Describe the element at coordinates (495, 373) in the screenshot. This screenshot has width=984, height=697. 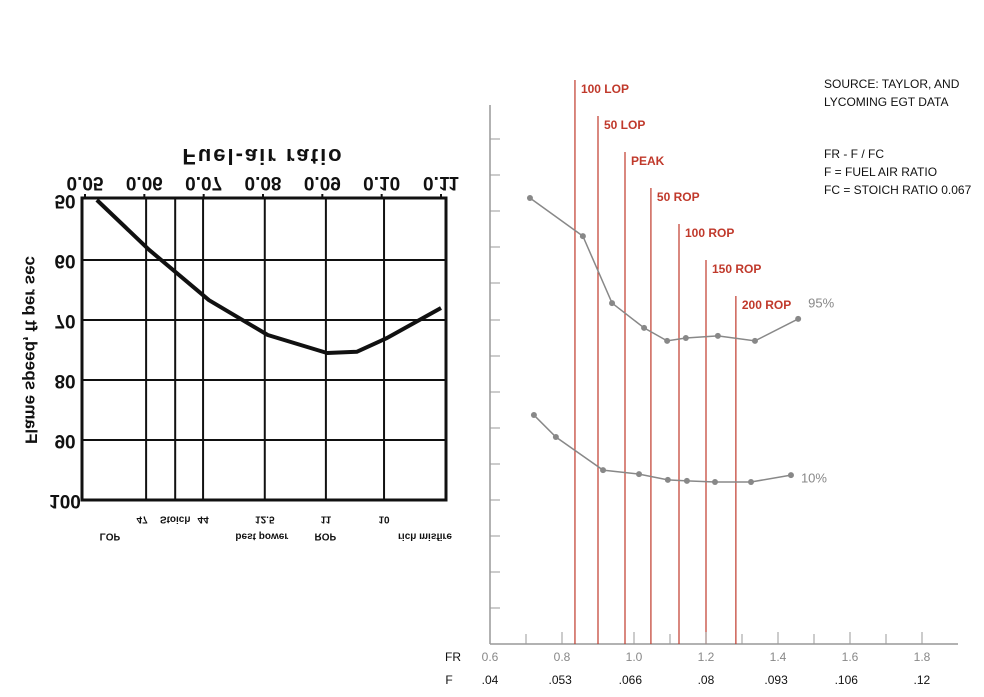
I see `y-axis-minor-ticks` at that location.